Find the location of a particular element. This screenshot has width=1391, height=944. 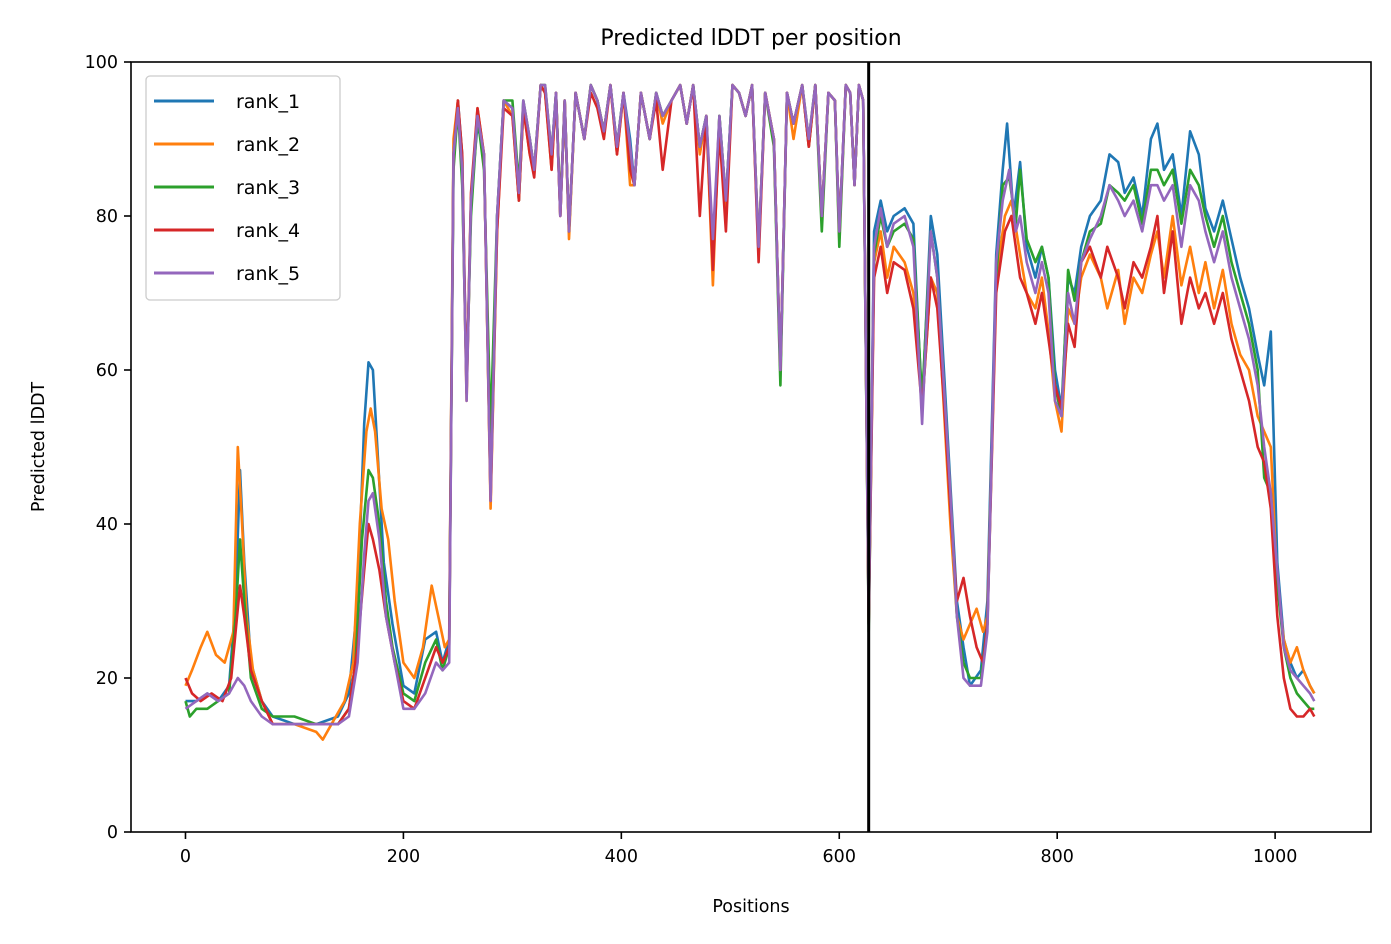

legend-box is located at coordinates (243, 188).